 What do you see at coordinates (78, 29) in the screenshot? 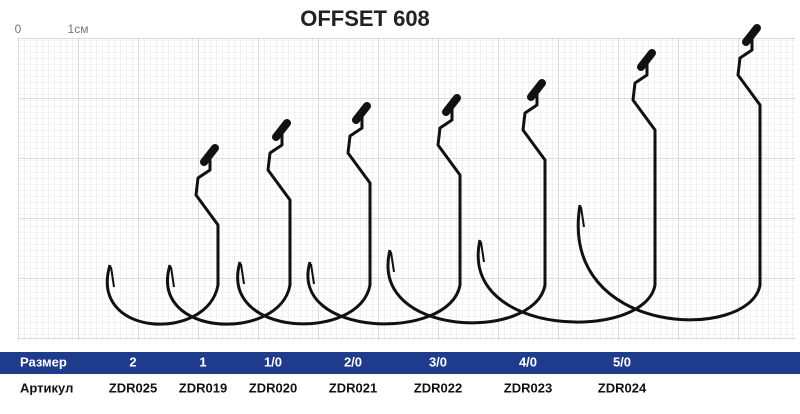
I see `scale-unit: 1см` at bounding box center [78, 29].